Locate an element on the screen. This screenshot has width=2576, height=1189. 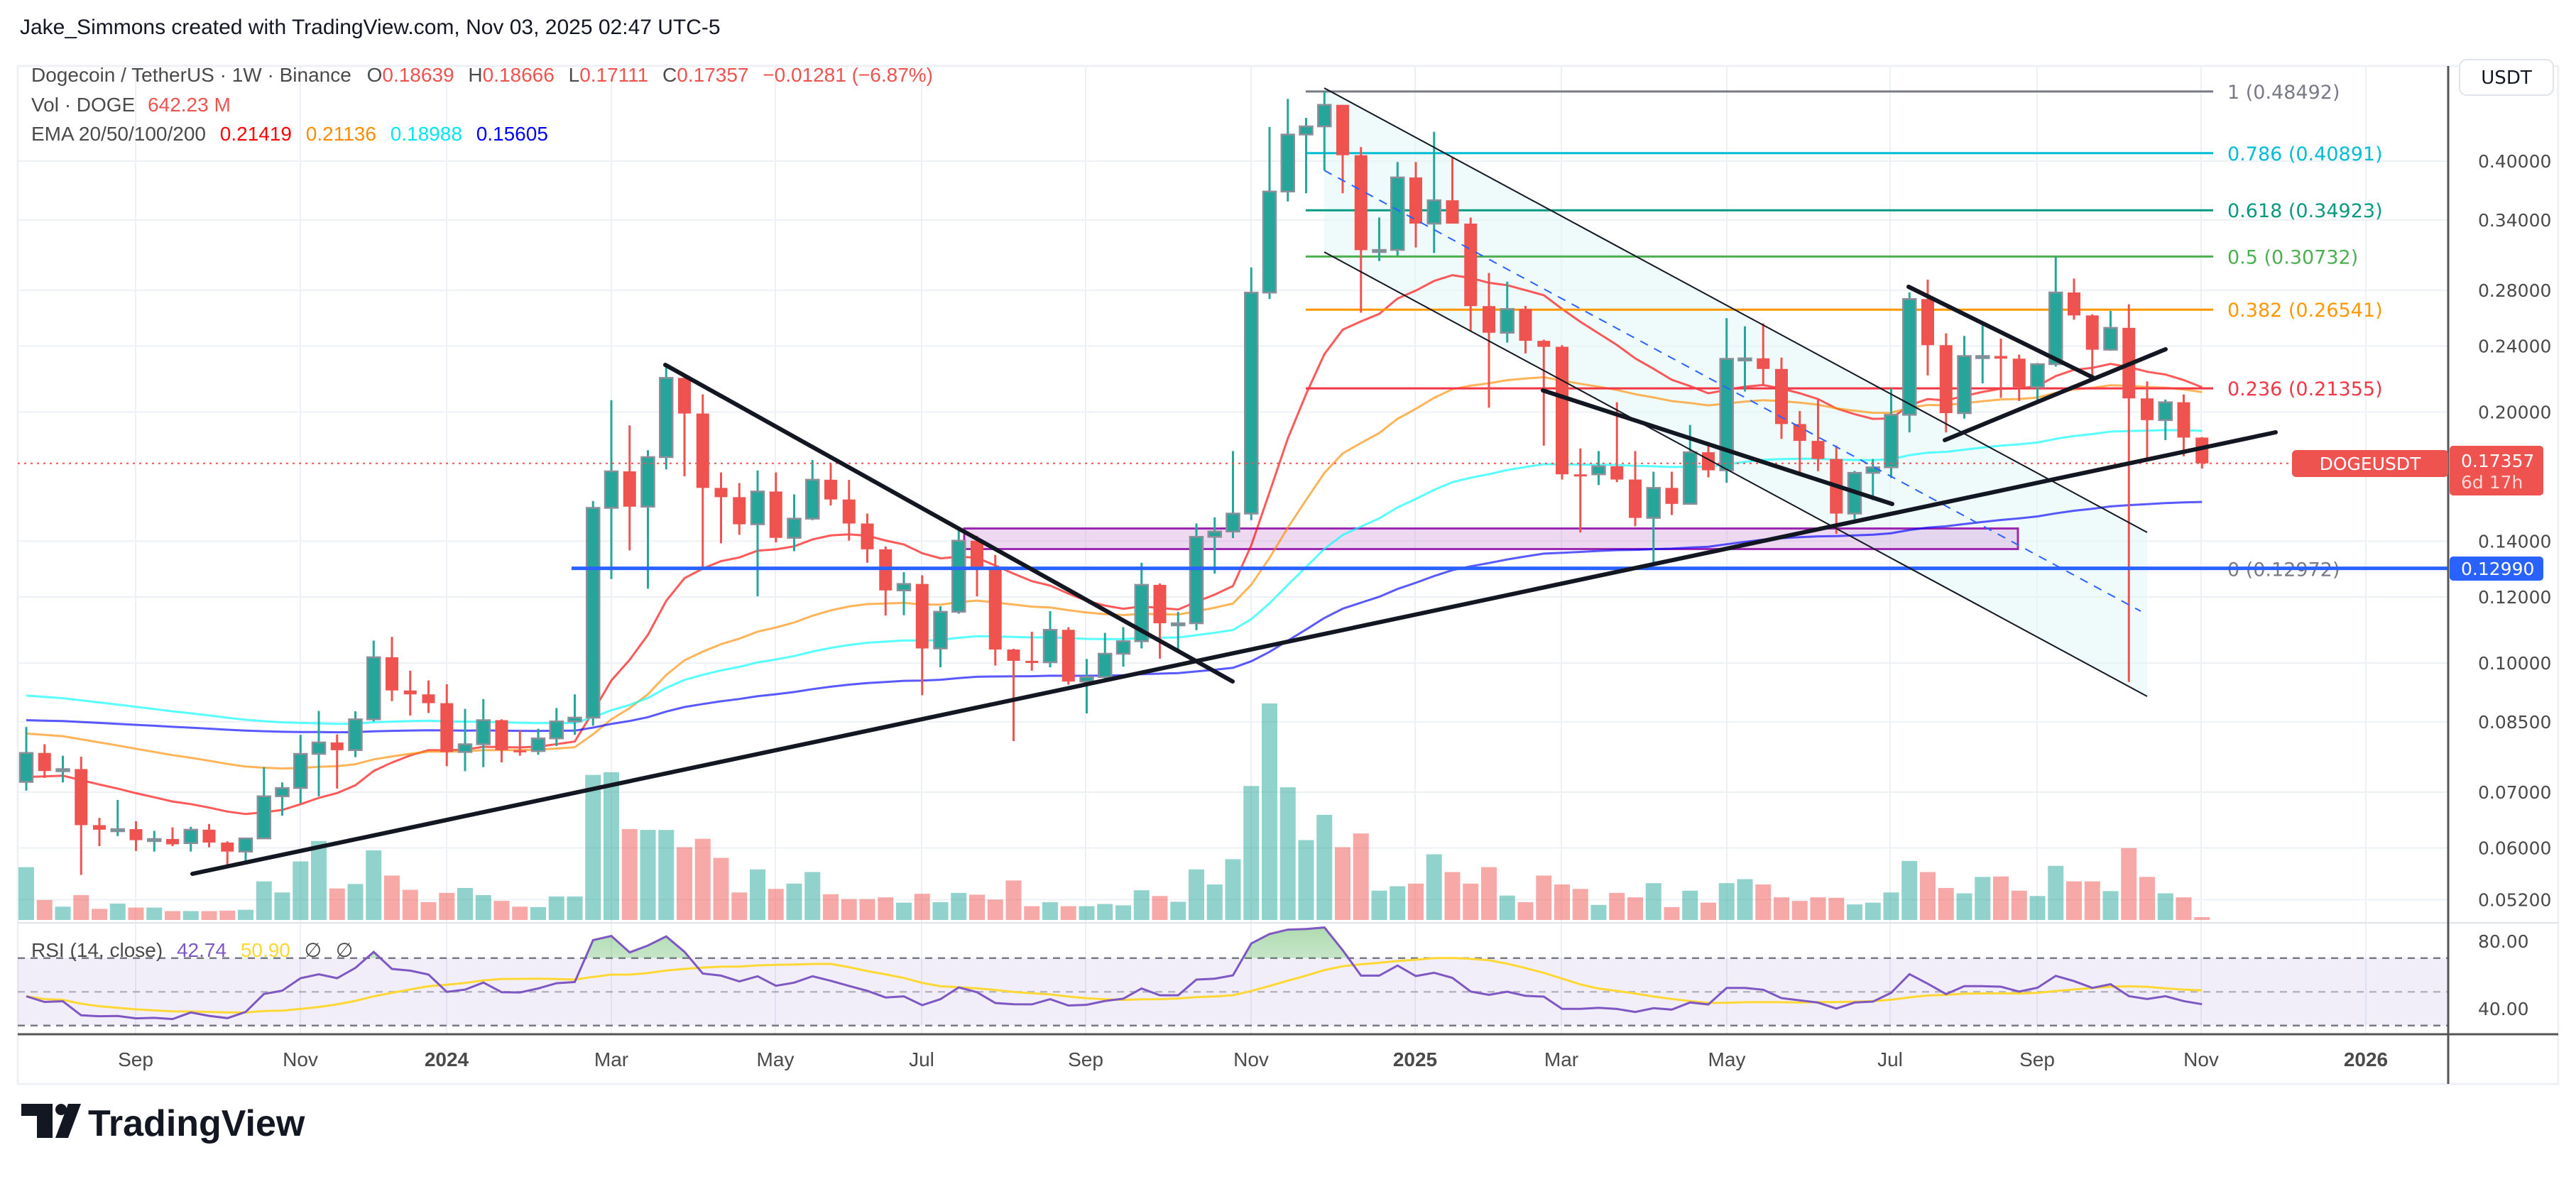
legend-rsi-ma-value: 50.90 is located at coordinates (265, 950).